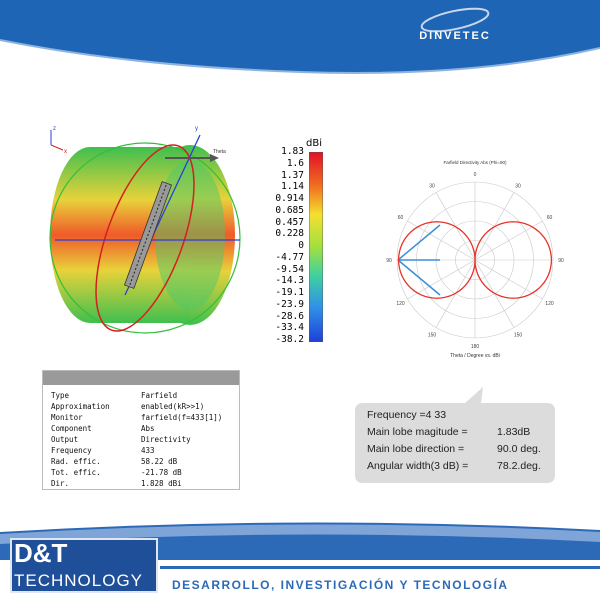  Describe the element at coordinates (54, 129) in the screenshot. I see `axis-z-label: z` at that location.